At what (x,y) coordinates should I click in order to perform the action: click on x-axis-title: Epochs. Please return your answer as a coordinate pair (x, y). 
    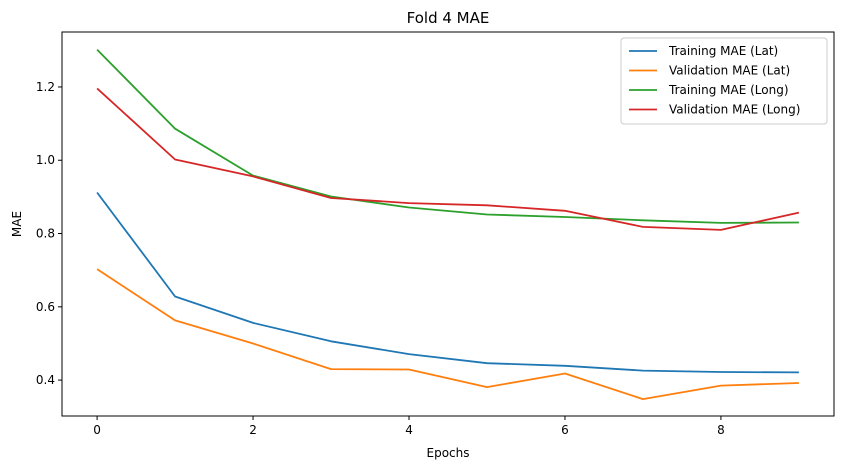
    Looking at the image, I should click on (448, 453).